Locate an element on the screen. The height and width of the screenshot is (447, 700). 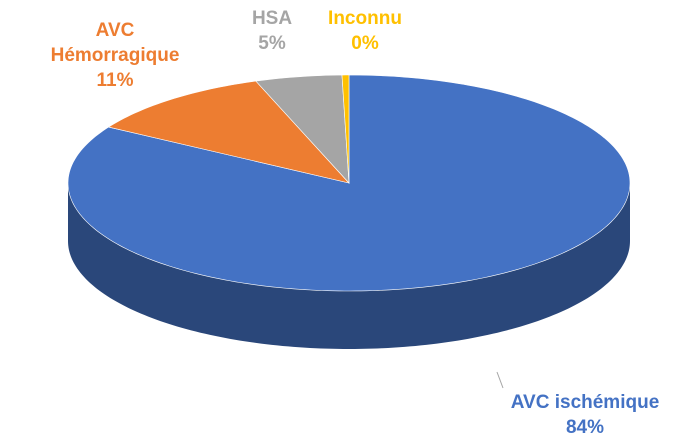
category-label: AVC ischémique is located at coordinates (585, 402).